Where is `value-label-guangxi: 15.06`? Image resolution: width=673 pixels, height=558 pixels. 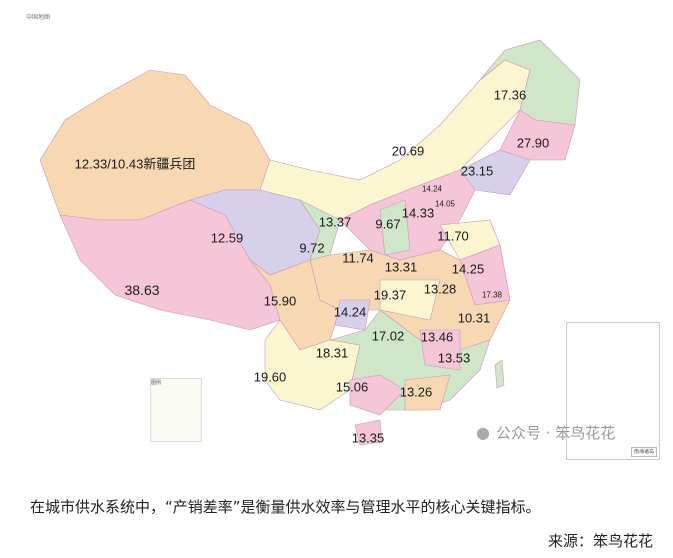
value-label-guangxi: 15.06 is located at coordinates (352, 387).